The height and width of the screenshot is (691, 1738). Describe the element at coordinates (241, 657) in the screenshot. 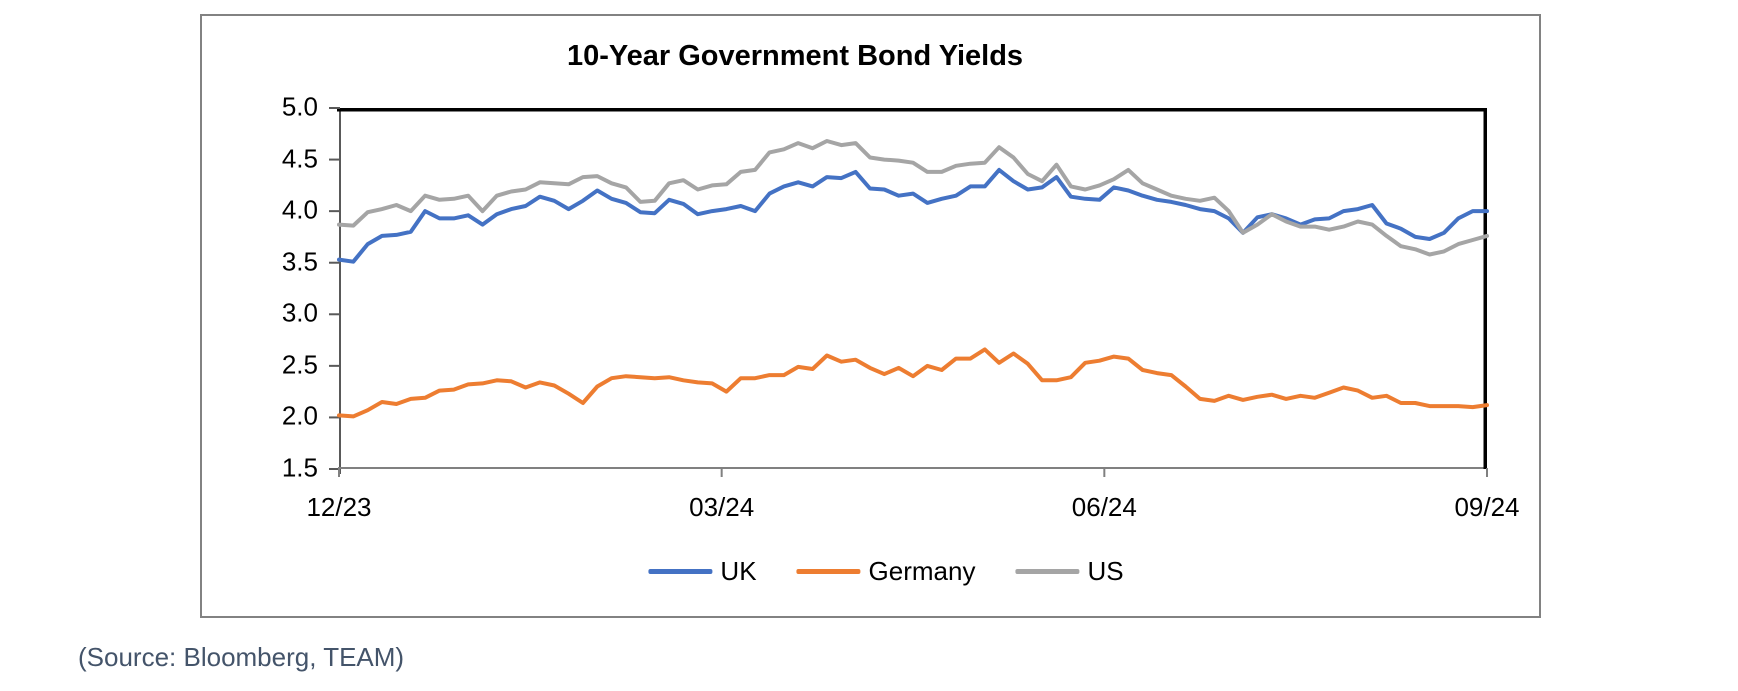

I see `source-note: (Source: Bloomberg, TEAM)` at that location.